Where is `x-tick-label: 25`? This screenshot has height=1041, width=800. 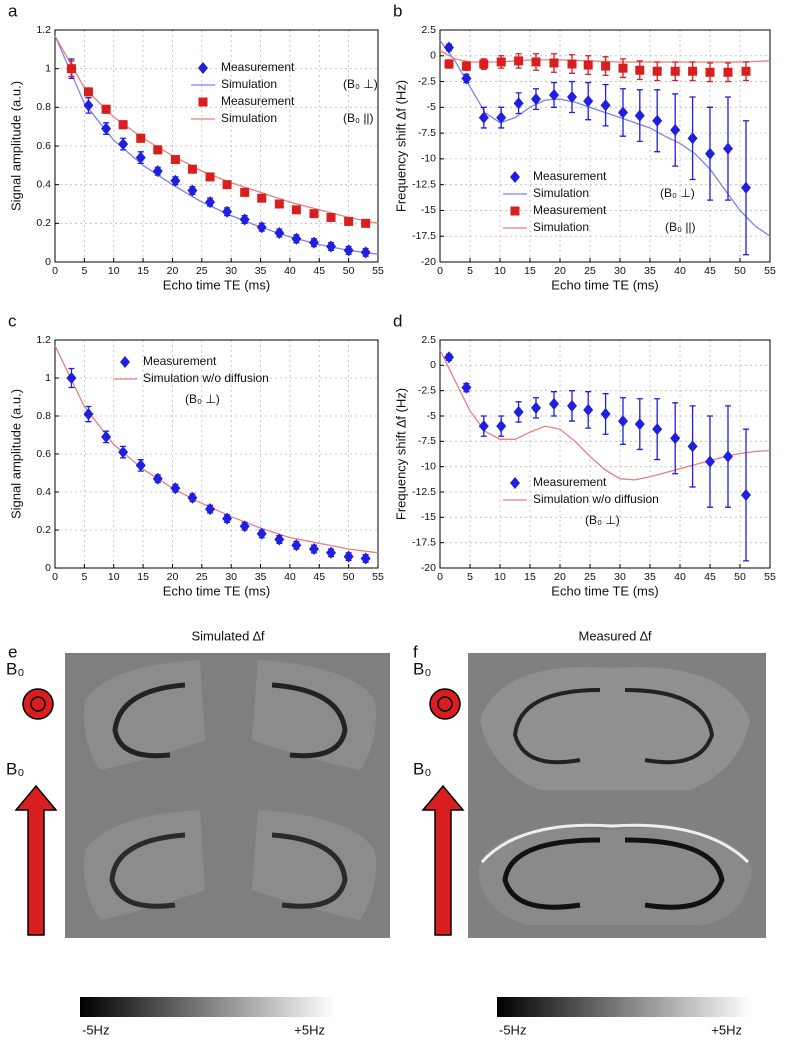 x-tick-label: 25 is located at coordinates (202, 271).